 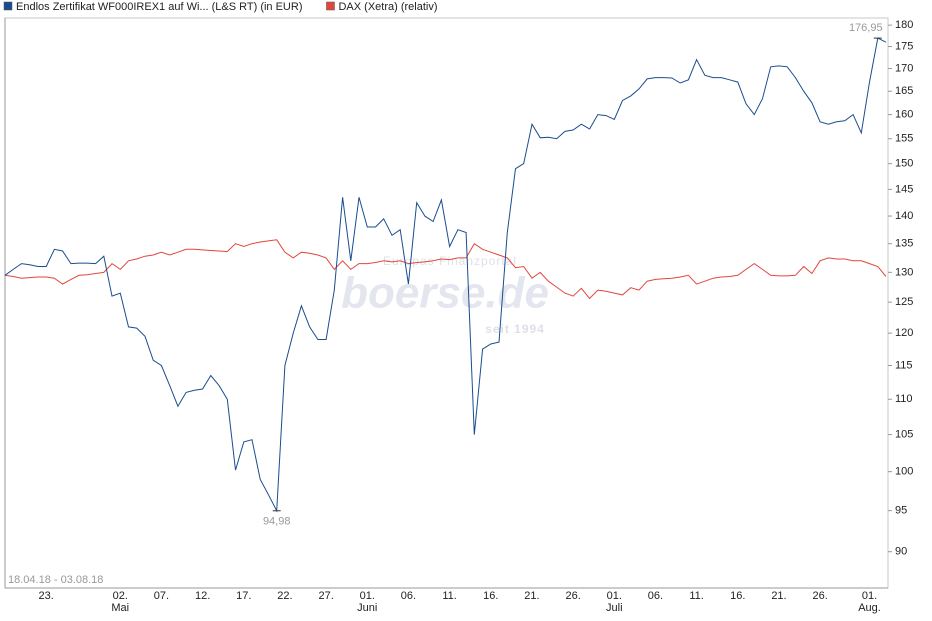 What do you see at coordinates (904, 189) in the screenshot?
I see `y-tick-label: 145` at bounding box center [904, 189].